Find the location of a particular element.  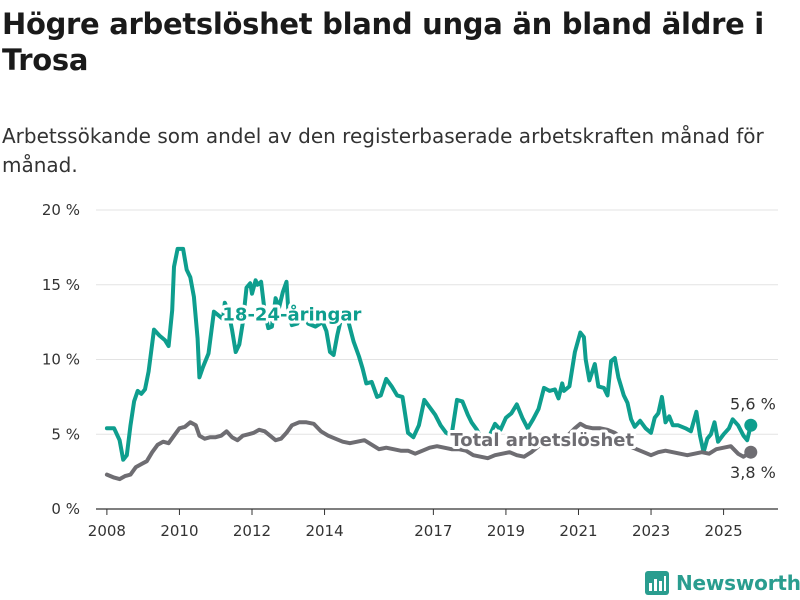

y-tick-label: 10 % is located at coordinates (61, 360).